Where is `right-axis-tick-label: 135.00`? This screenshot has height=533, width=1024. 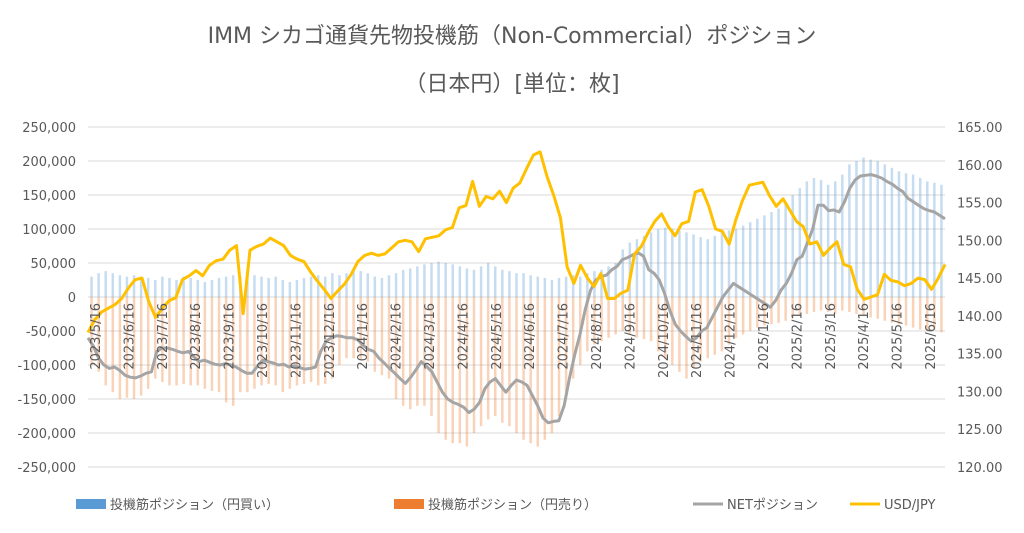
right-axis-tick-label: 135.00 is located at coordinates (980, 355).